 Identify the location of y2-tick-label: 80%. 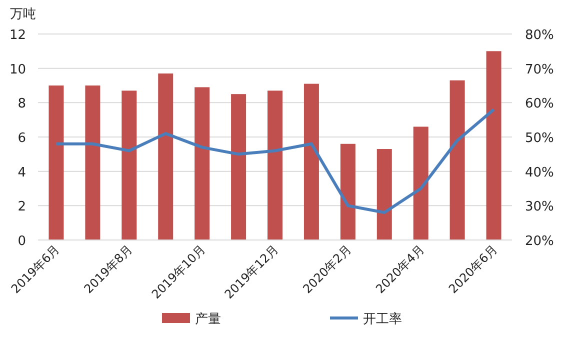
(539, 35).